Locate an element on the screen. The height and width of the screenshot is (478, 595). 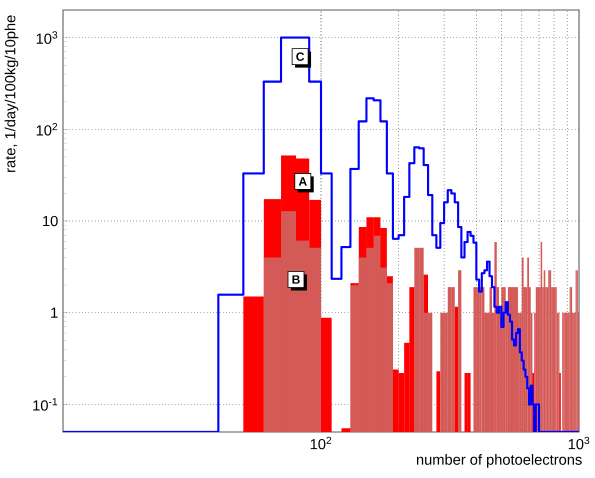
y-axis-title: rate, 1/day/100kg/10phe is located at coordinates (11, 93).